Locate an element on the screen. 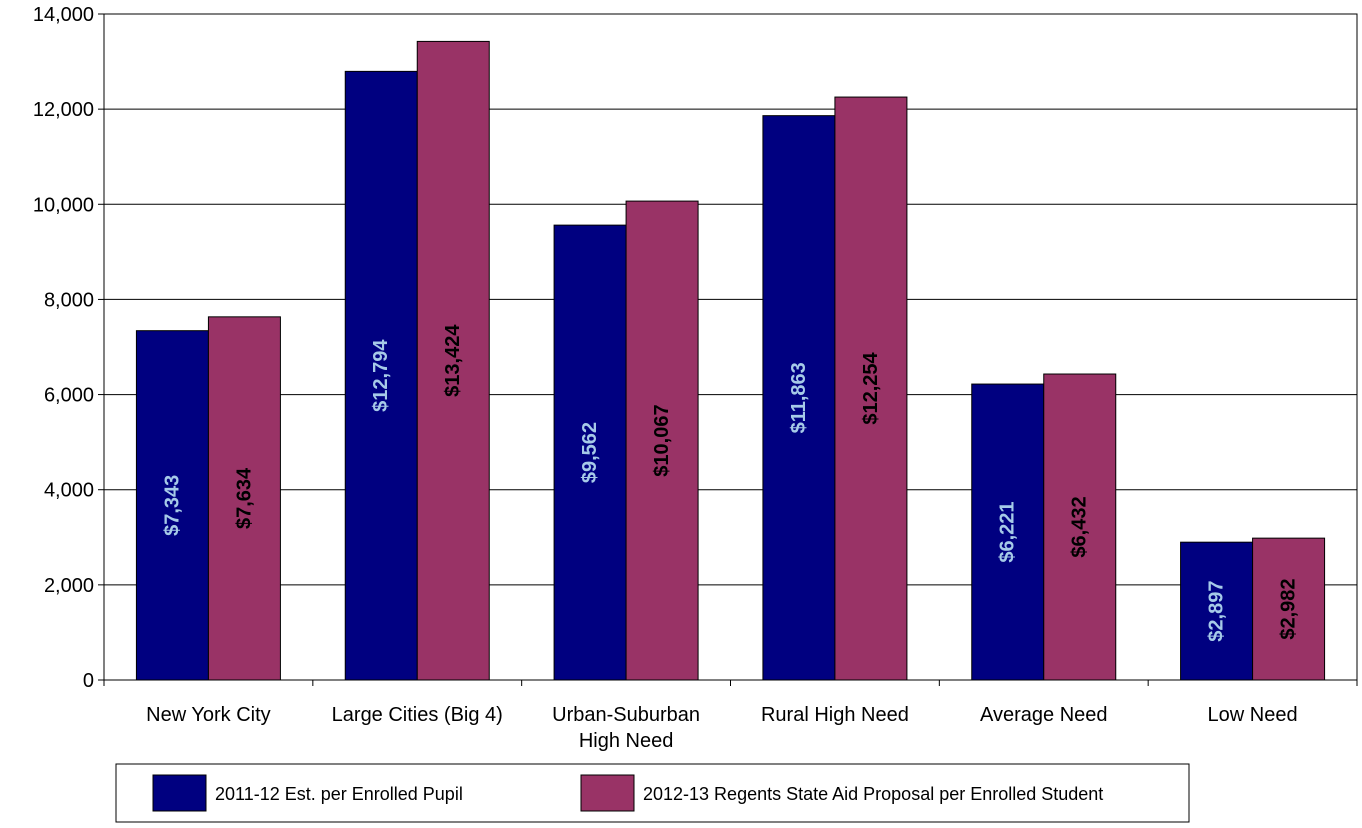 The width and height of the screenshot is (1362, 828). x-tick-label: Large Cities (Big 4) is located at coordinates (417, 715).